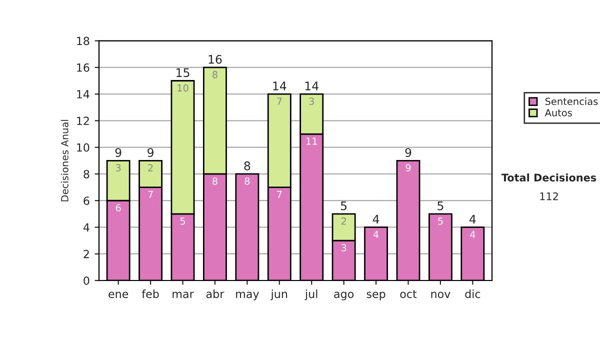 Image resolution: width=600 pixels, height=340 pixels. Describe the element at coordinates (83, 147) in the screenshot. I see `y-tick-label: 10` at that location.